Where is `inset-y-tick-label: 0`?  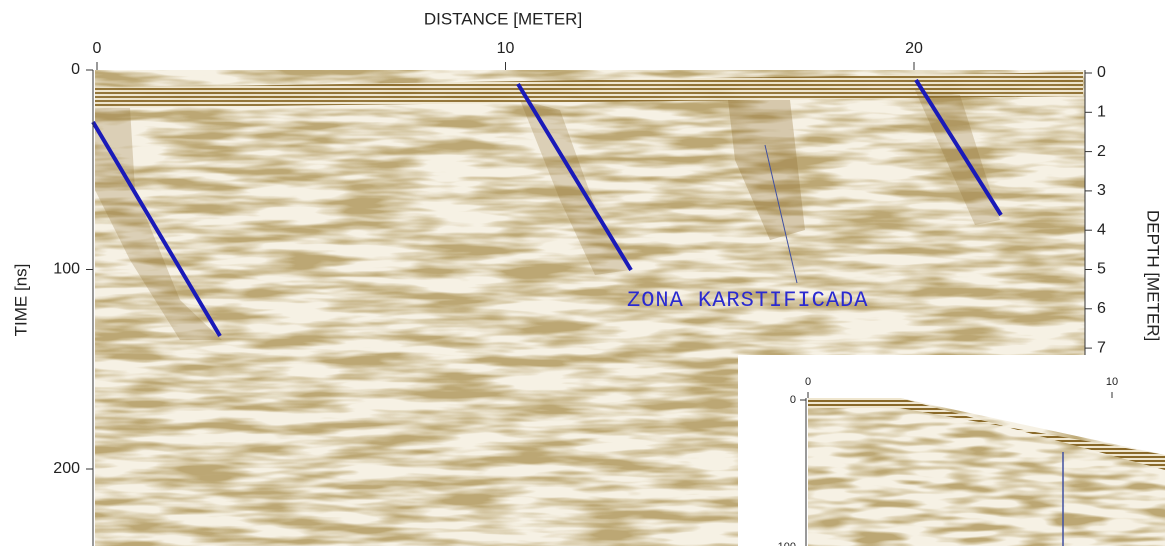 inset-y-tick-label: 0 is located at coordinates (793, 400).